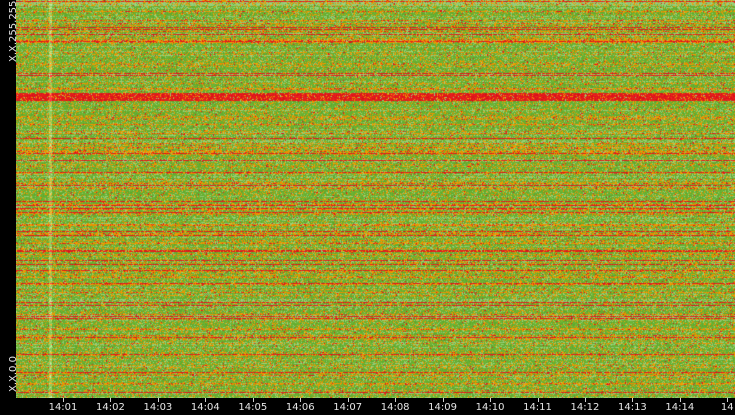  What do you see at coordinates (253, 407) in the screenshot?
I see `x-tick-label: 14:05` at bounding box center [253, 407].